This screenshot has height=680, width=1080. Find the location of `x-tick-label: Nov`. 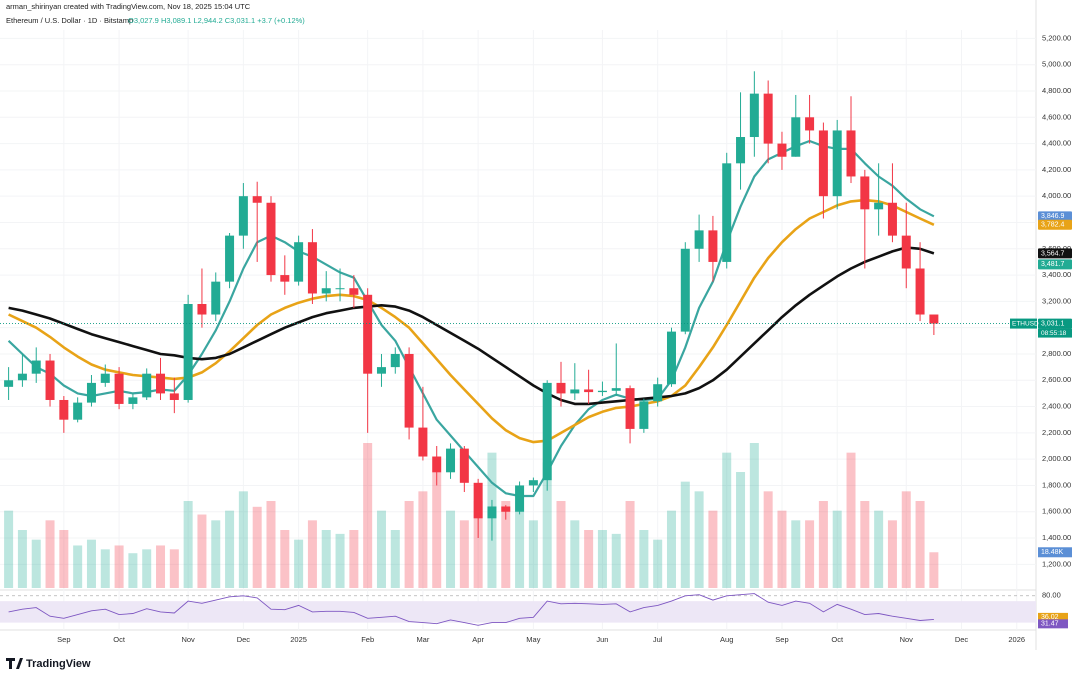

x-tick-label: Nov is located at coordinates (907, 639).